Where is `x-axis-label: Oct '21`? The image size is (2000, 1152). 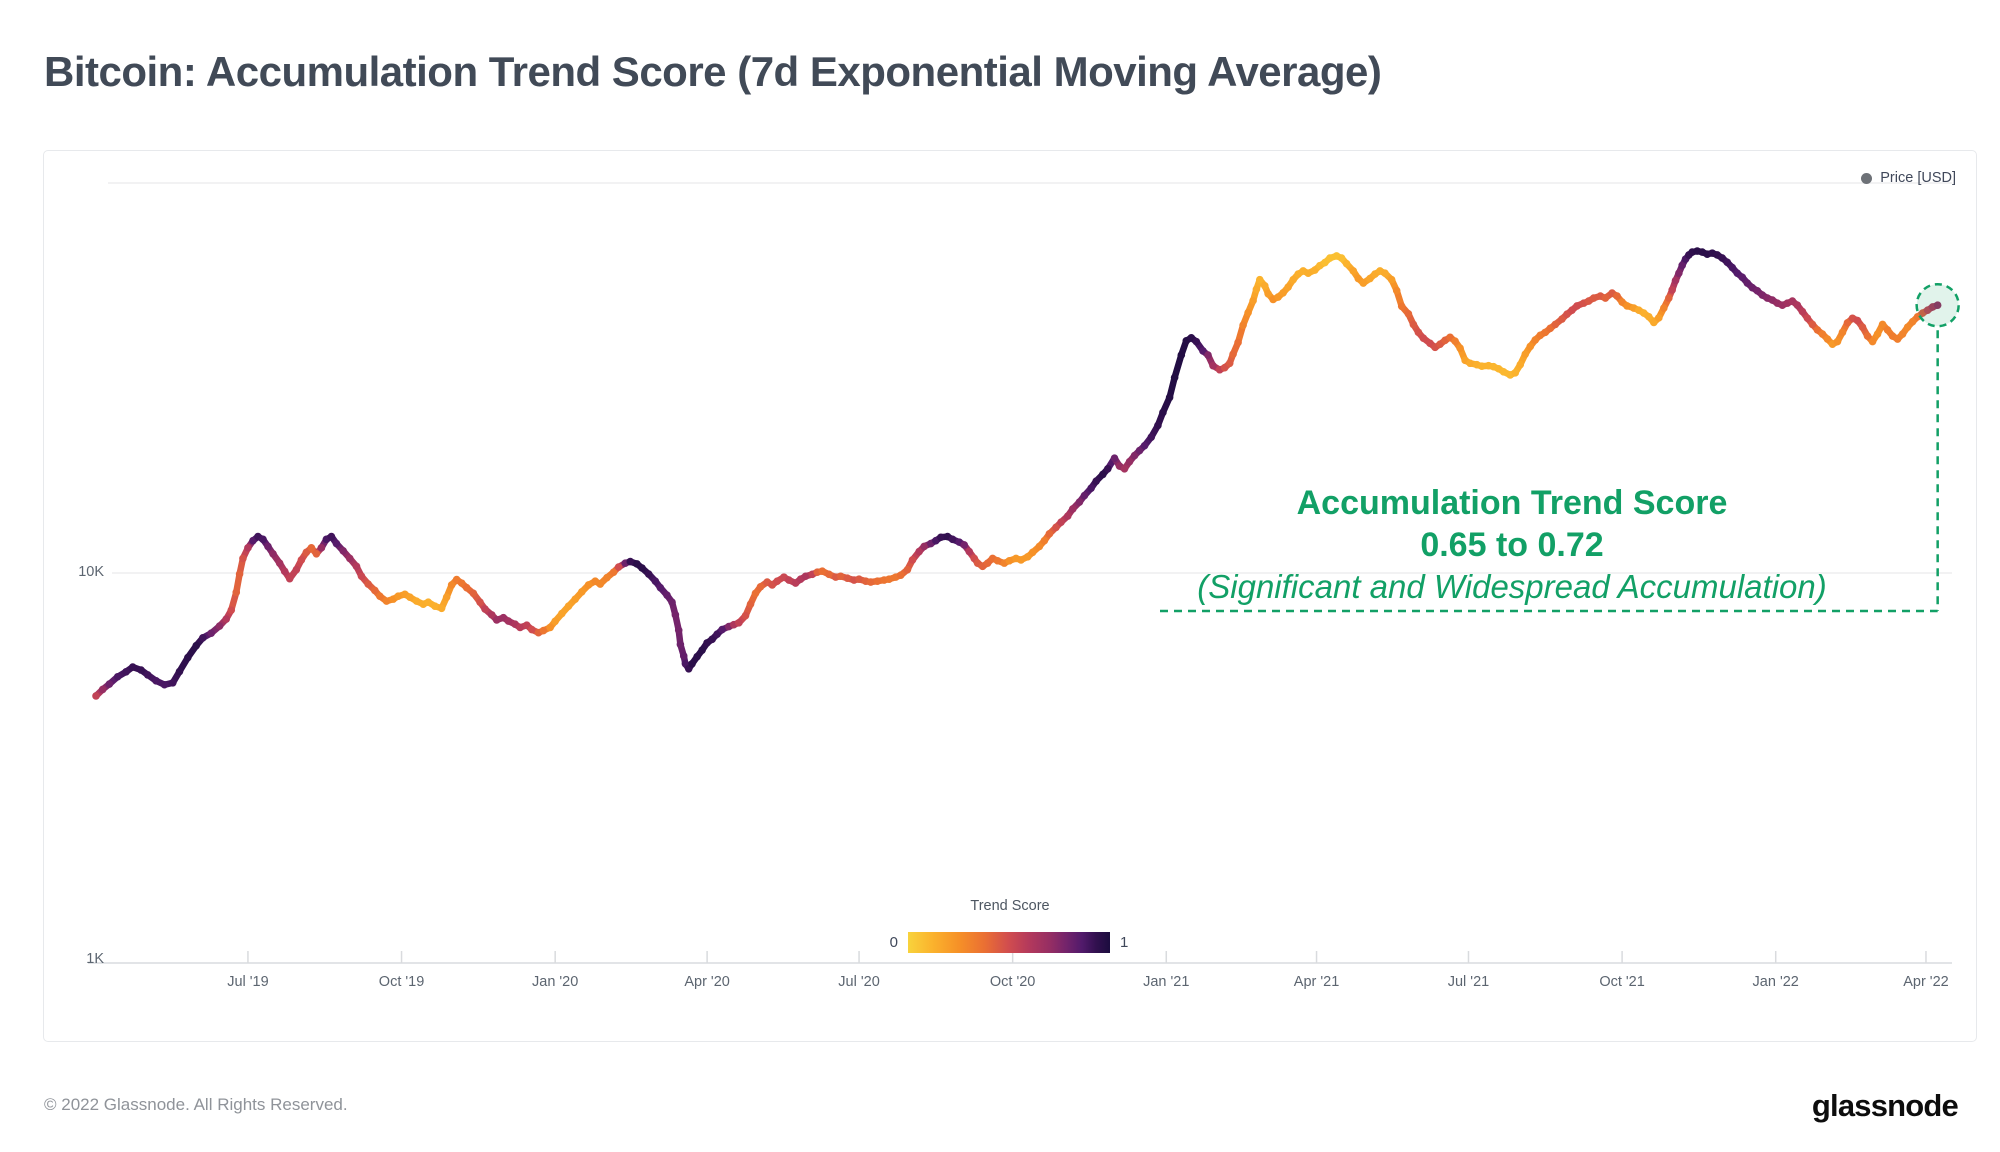
x-axis-label: Oct '21 is located at coordinates (1622, 982).